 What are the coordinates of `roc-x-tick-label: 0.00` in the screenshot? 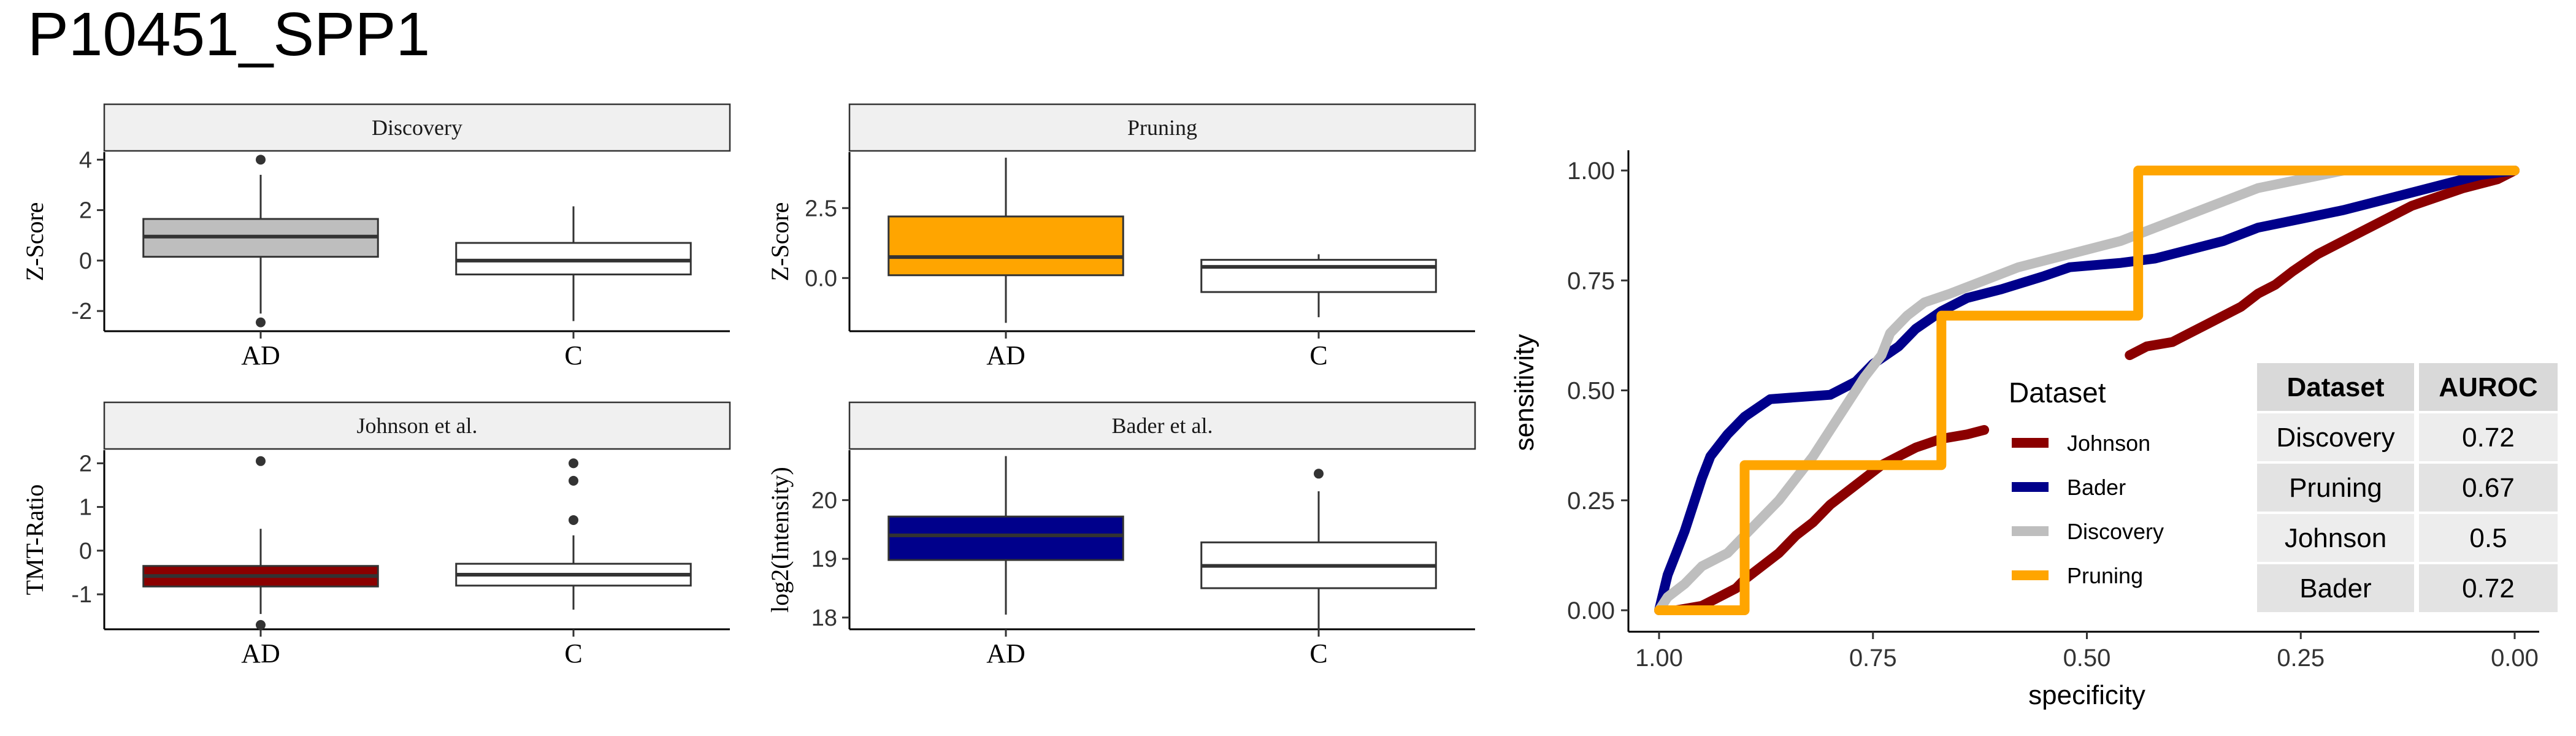 It's located at (2515, 658).